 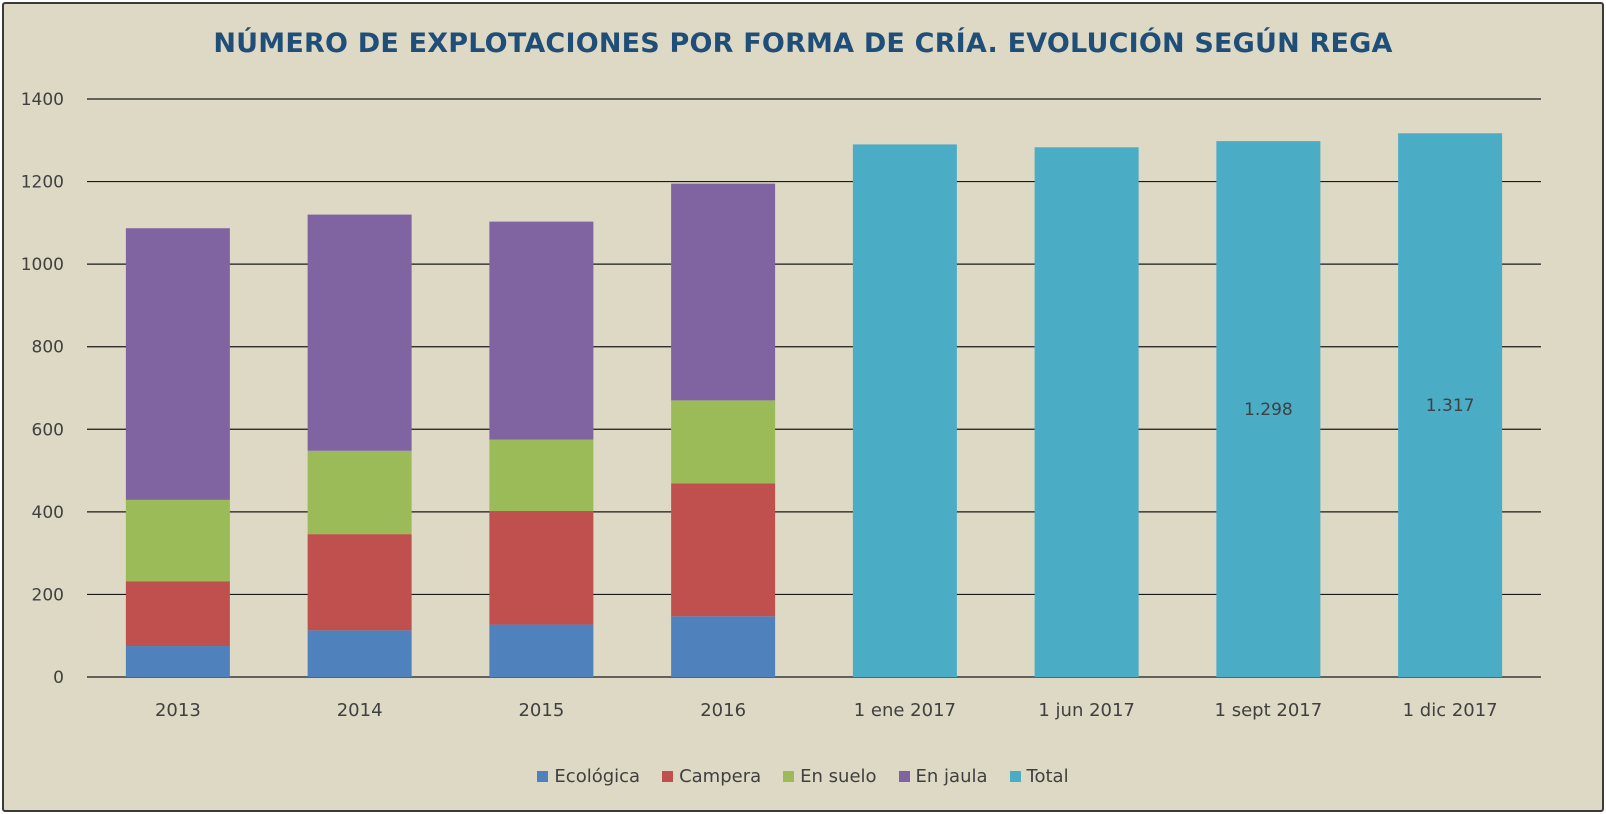 I want to click on legend-item: En jaula, so click(x=943, y=776).